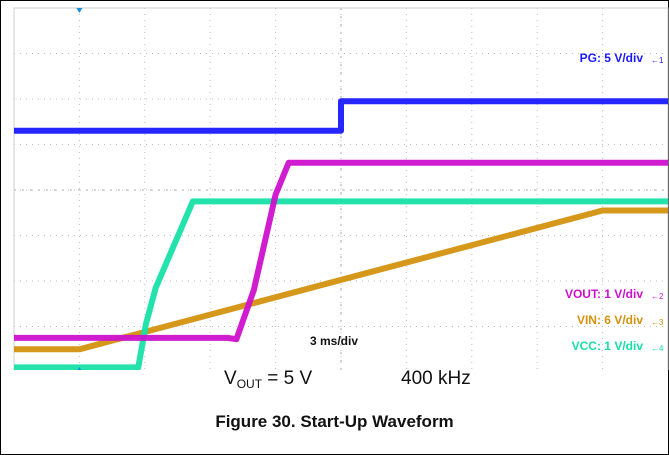 This screenshot has height=455, width=669. Describe the element at coordinates (436, 378) in the screenshot. I see `frequency-condition: 400 kHz` at that location.